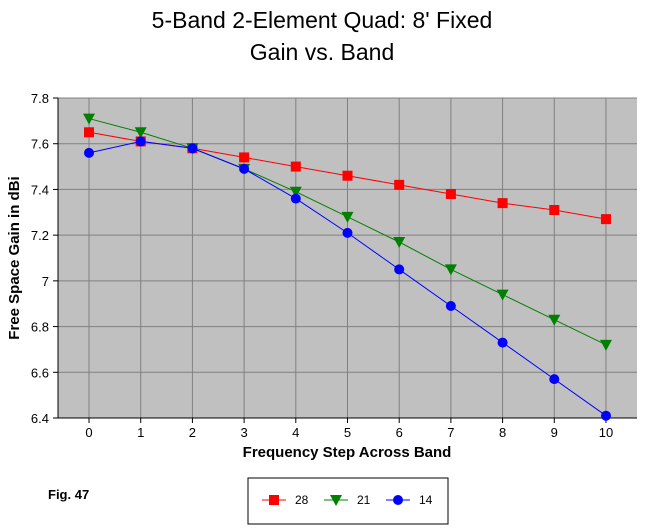 This screenshot has width=645, height=529. What do you see at coordinates (45, 281) in the screenshot?
I see `y-tick-label: 7` at bounding box center [45, 281].